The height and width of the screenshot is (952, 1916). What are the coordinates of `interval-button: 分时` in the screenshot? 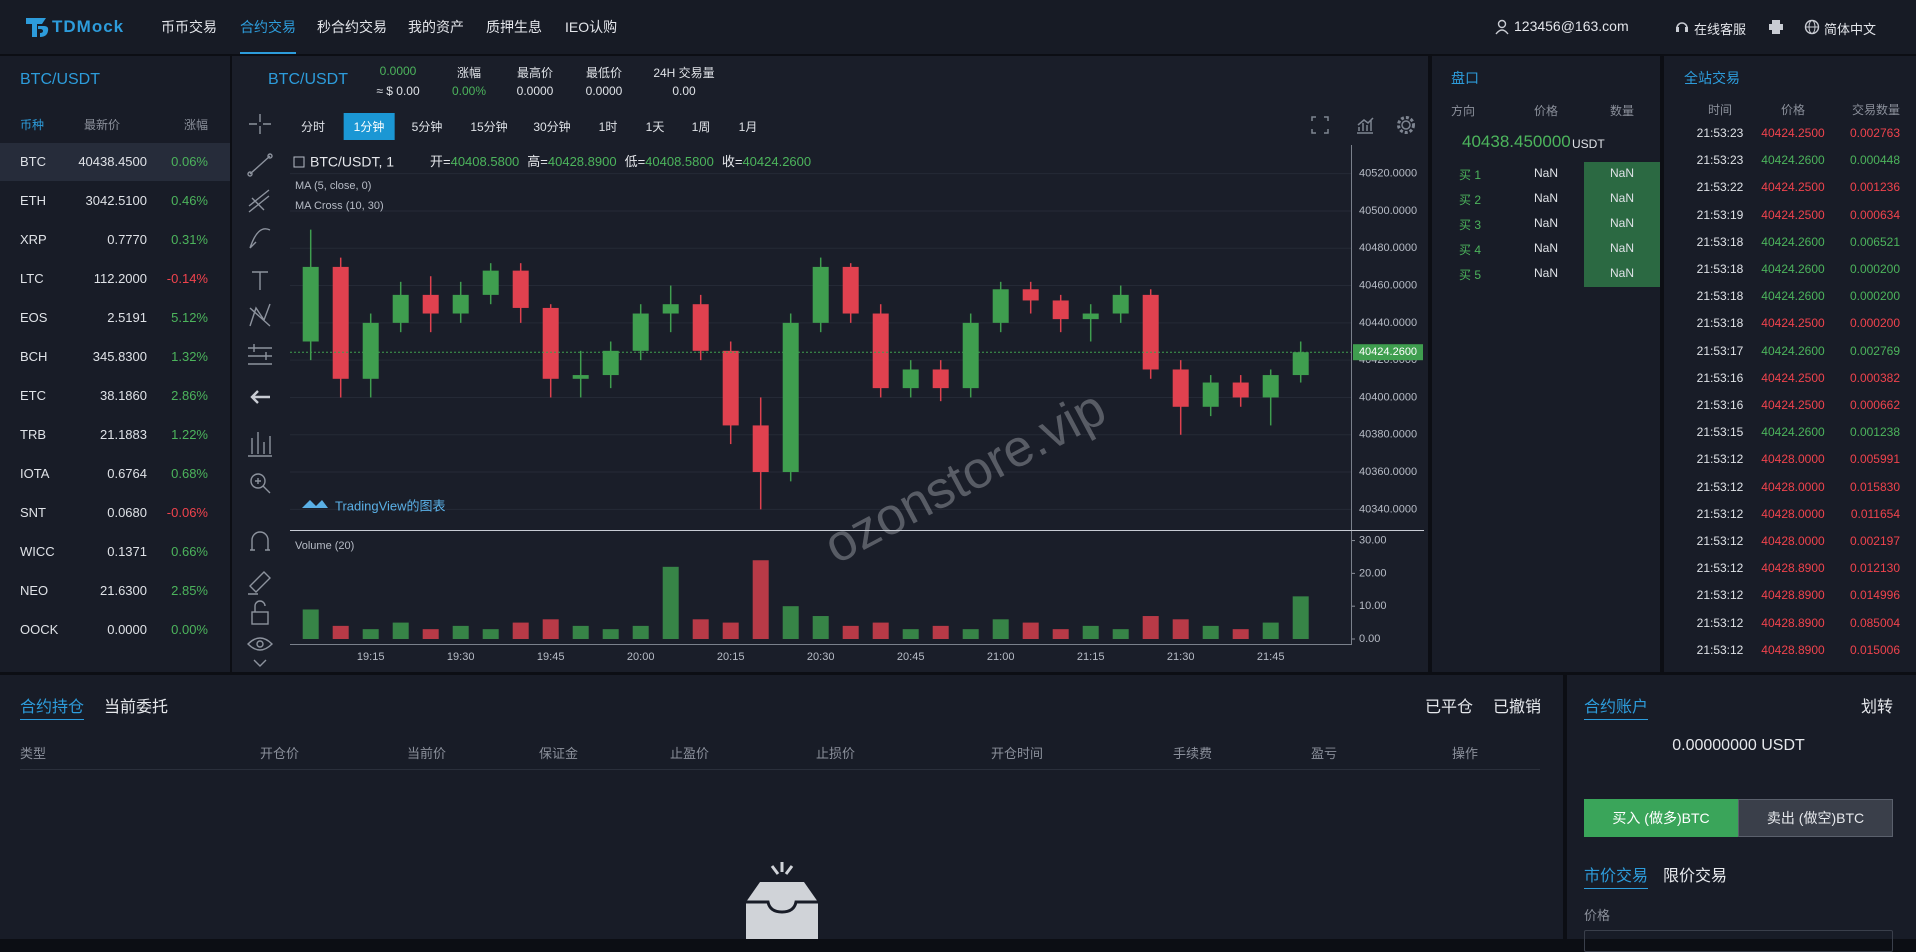 It's located at (313, 127).